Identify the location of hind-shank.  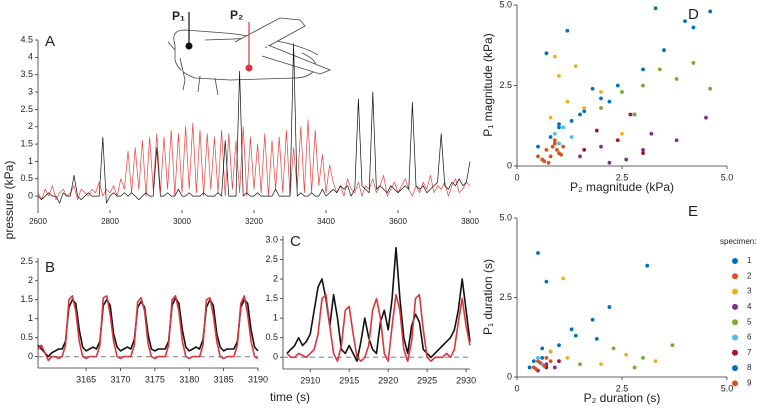
(296, 59).